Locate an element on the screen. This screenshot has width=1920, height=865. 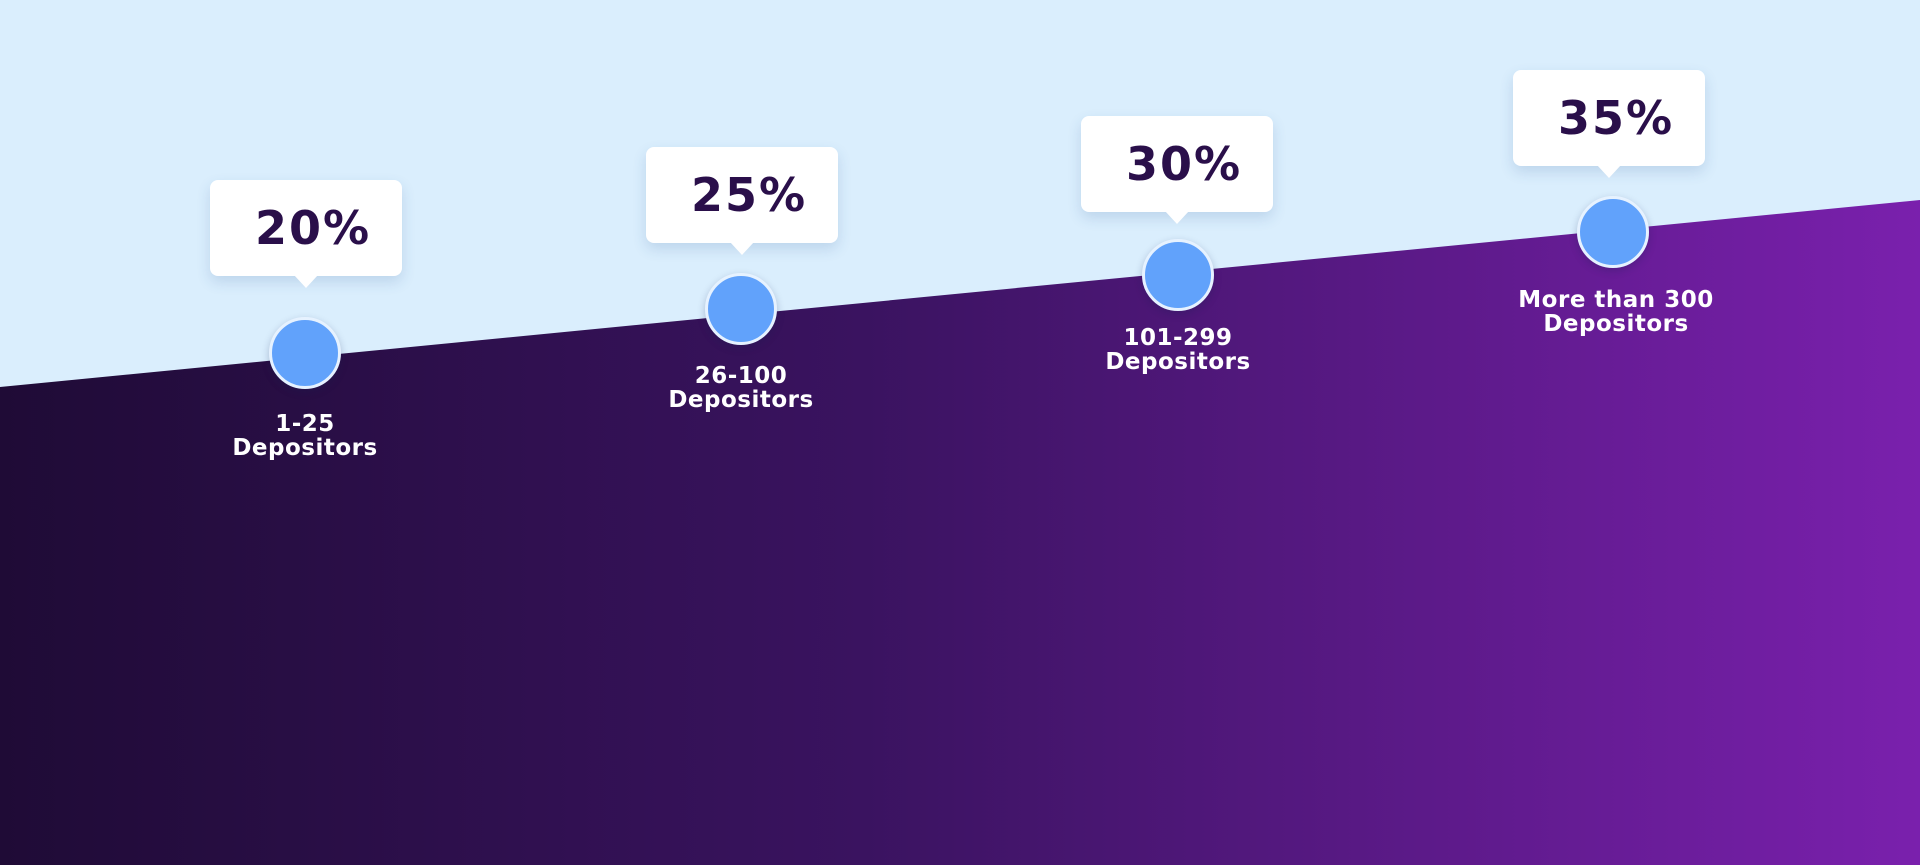
tier-1-marker is located at coordinates (305, 353).